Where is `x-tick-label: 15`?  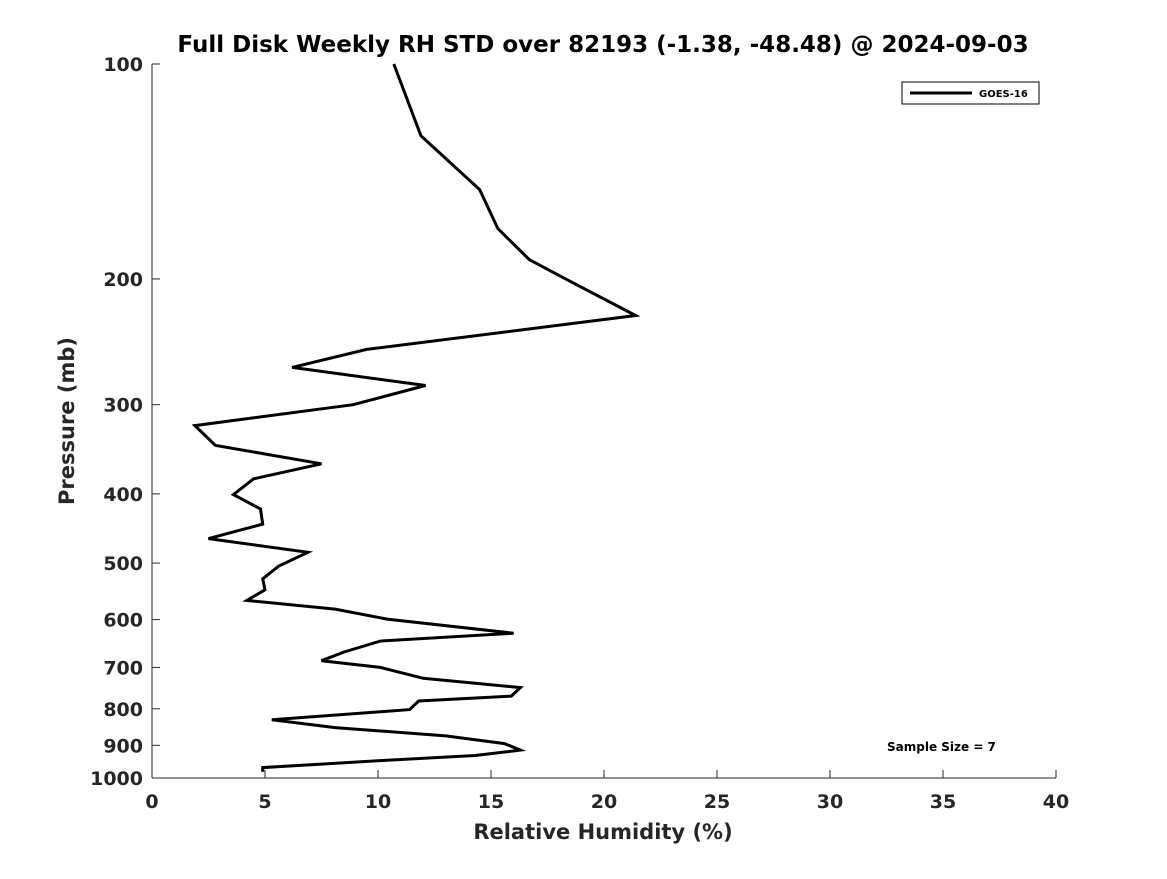 x-tick-label: 15 is located at coordinates (491, 802).